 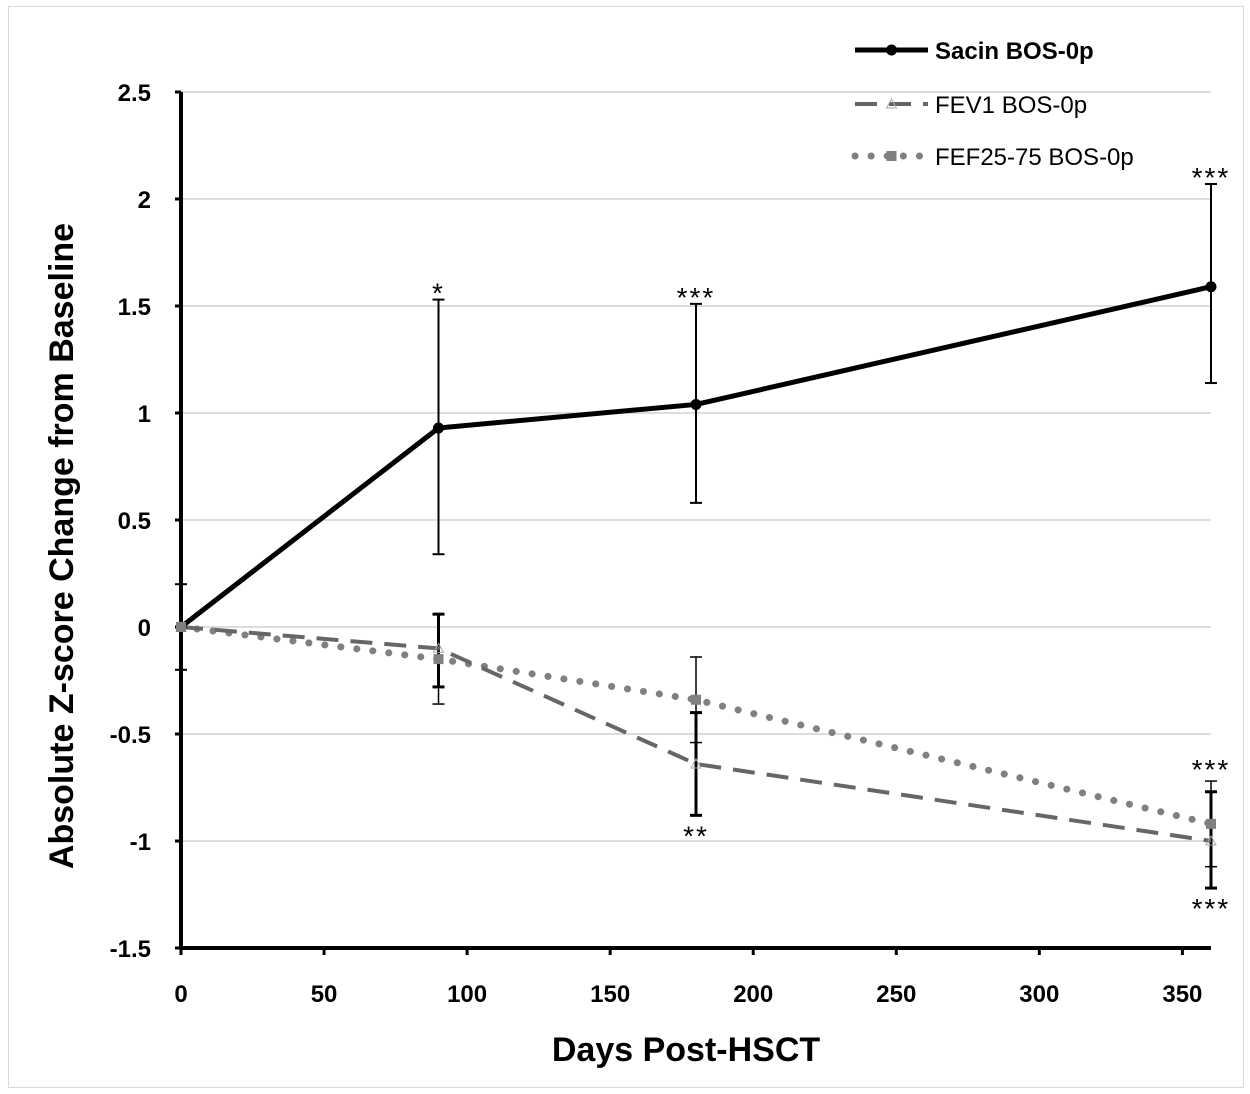 What do you see at coordinates (134, 521) in the screenshot?
I see `y-tick-label: 0.5` at bounding box center [134, 521].